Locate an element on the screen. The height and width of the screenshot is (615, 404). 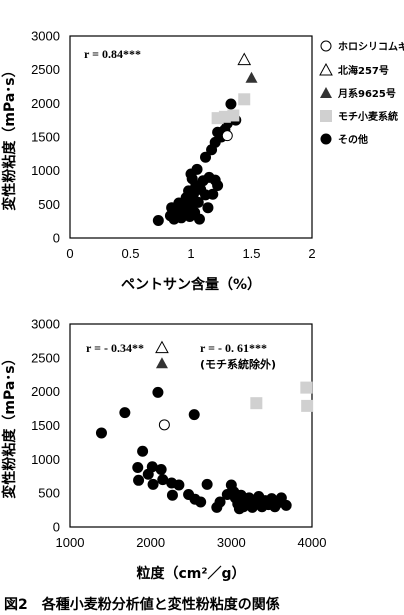
x-tick-label: 2 is located at coordinates (311, 253).